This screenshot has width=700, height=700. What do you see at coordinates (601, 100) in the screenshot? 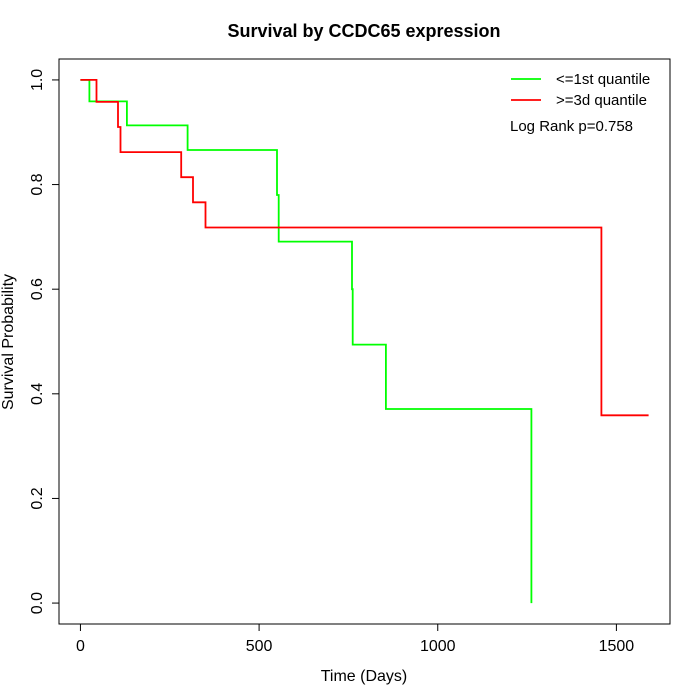
I see `legend-label: >=3d quantile` at bounding box center [601, 100].